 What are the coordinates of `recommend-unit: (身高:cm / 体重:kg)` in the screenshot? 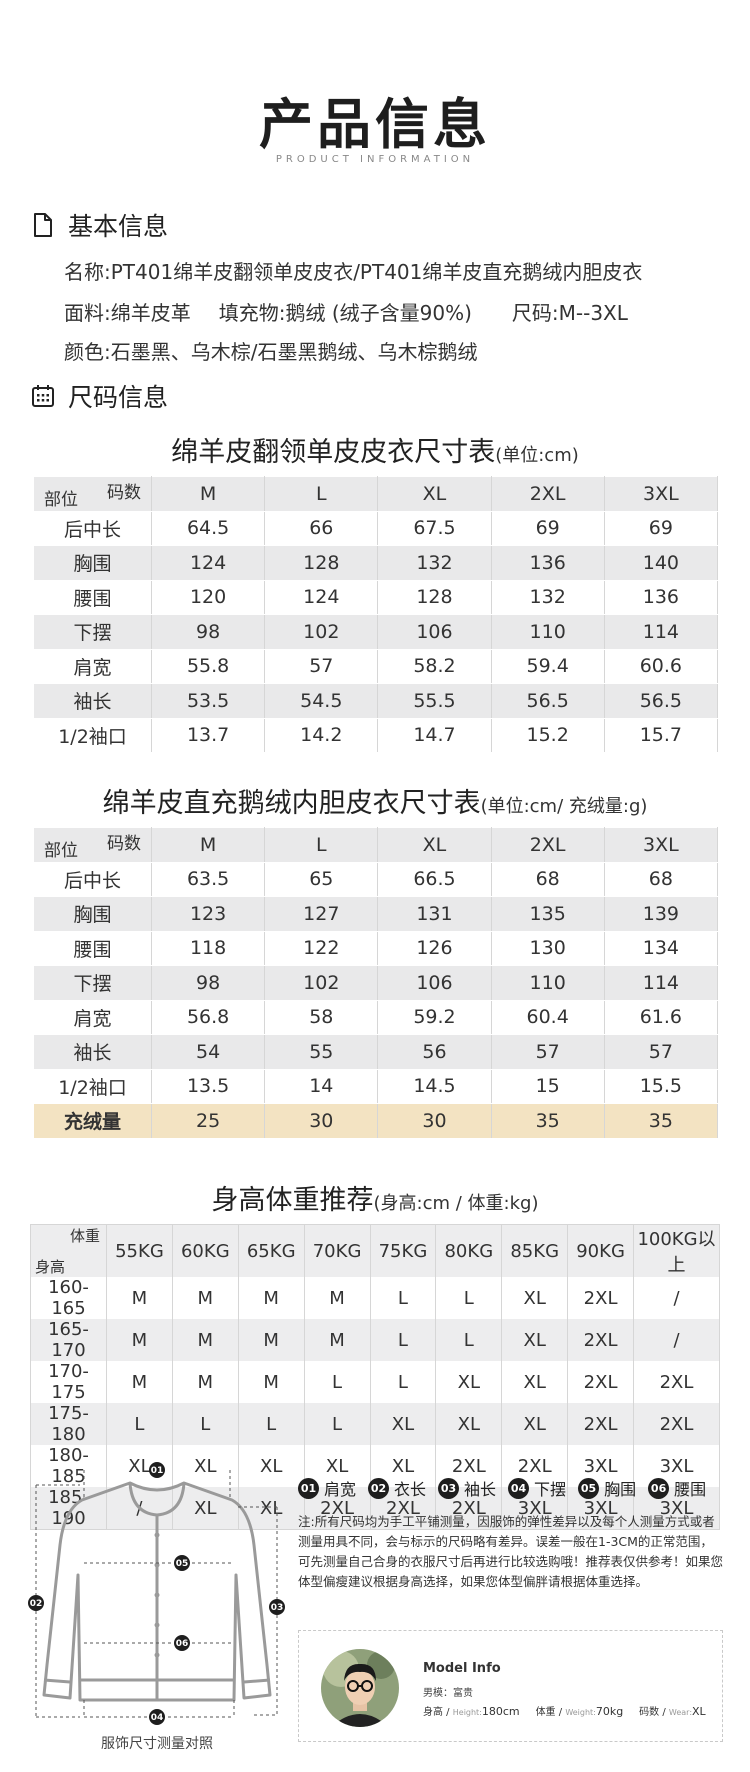 It's located at (456, 1203).